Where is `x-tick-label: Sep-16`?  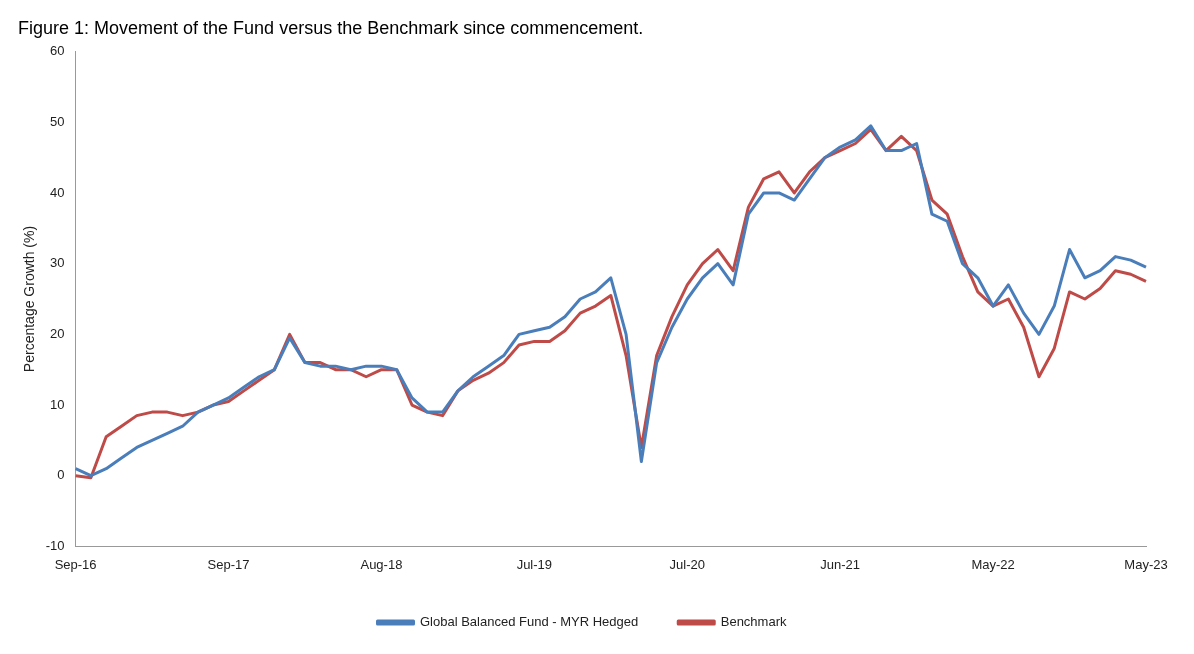
x-tick-label: Sep-16 is located at coordinates (75, 564).